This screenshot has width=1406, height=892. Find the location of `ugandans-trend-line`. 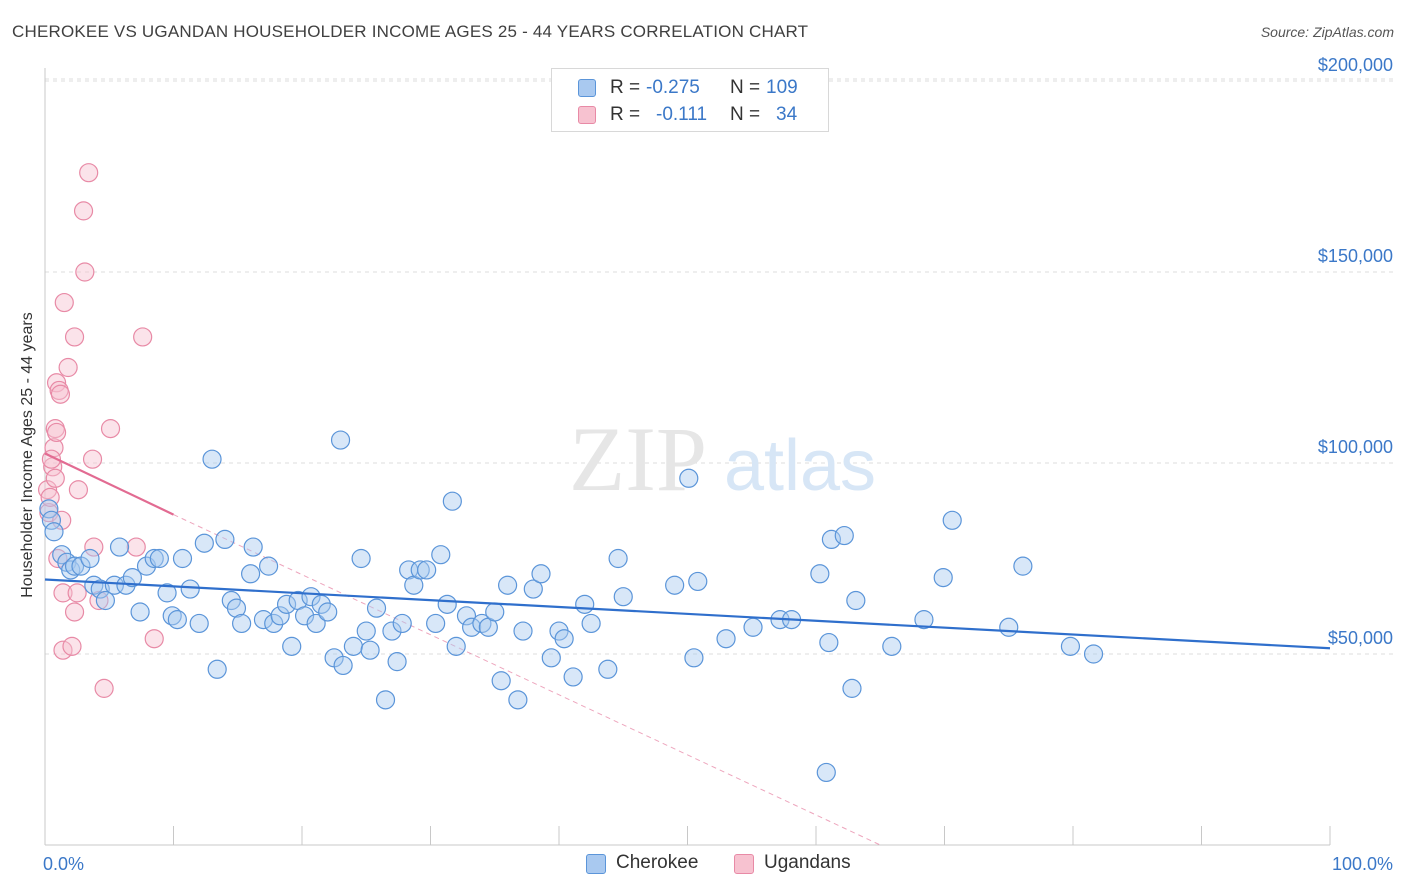

ugandans-trend-line is located at coordinates (109, 484).